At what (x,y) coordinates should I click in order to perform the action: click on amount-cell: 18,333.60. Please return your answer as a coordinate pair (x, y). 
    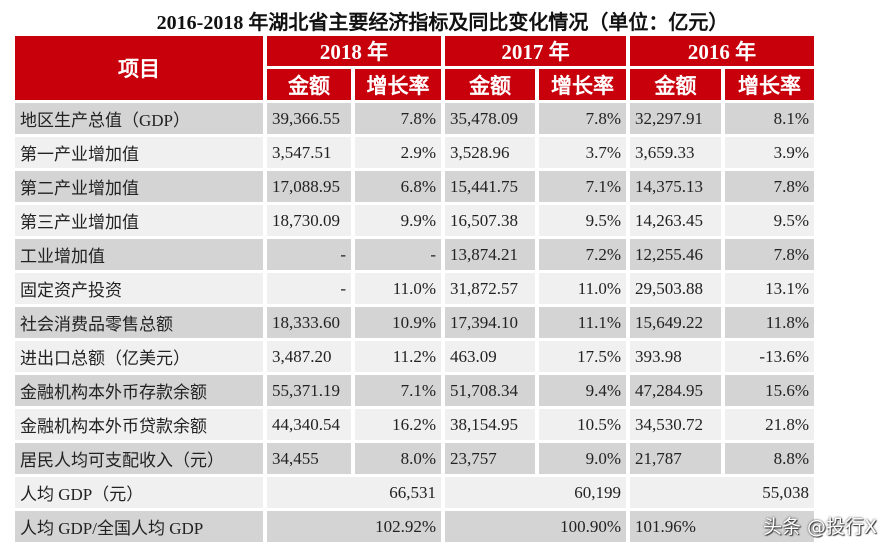
    Looking at the image, I should click on (309, 322).